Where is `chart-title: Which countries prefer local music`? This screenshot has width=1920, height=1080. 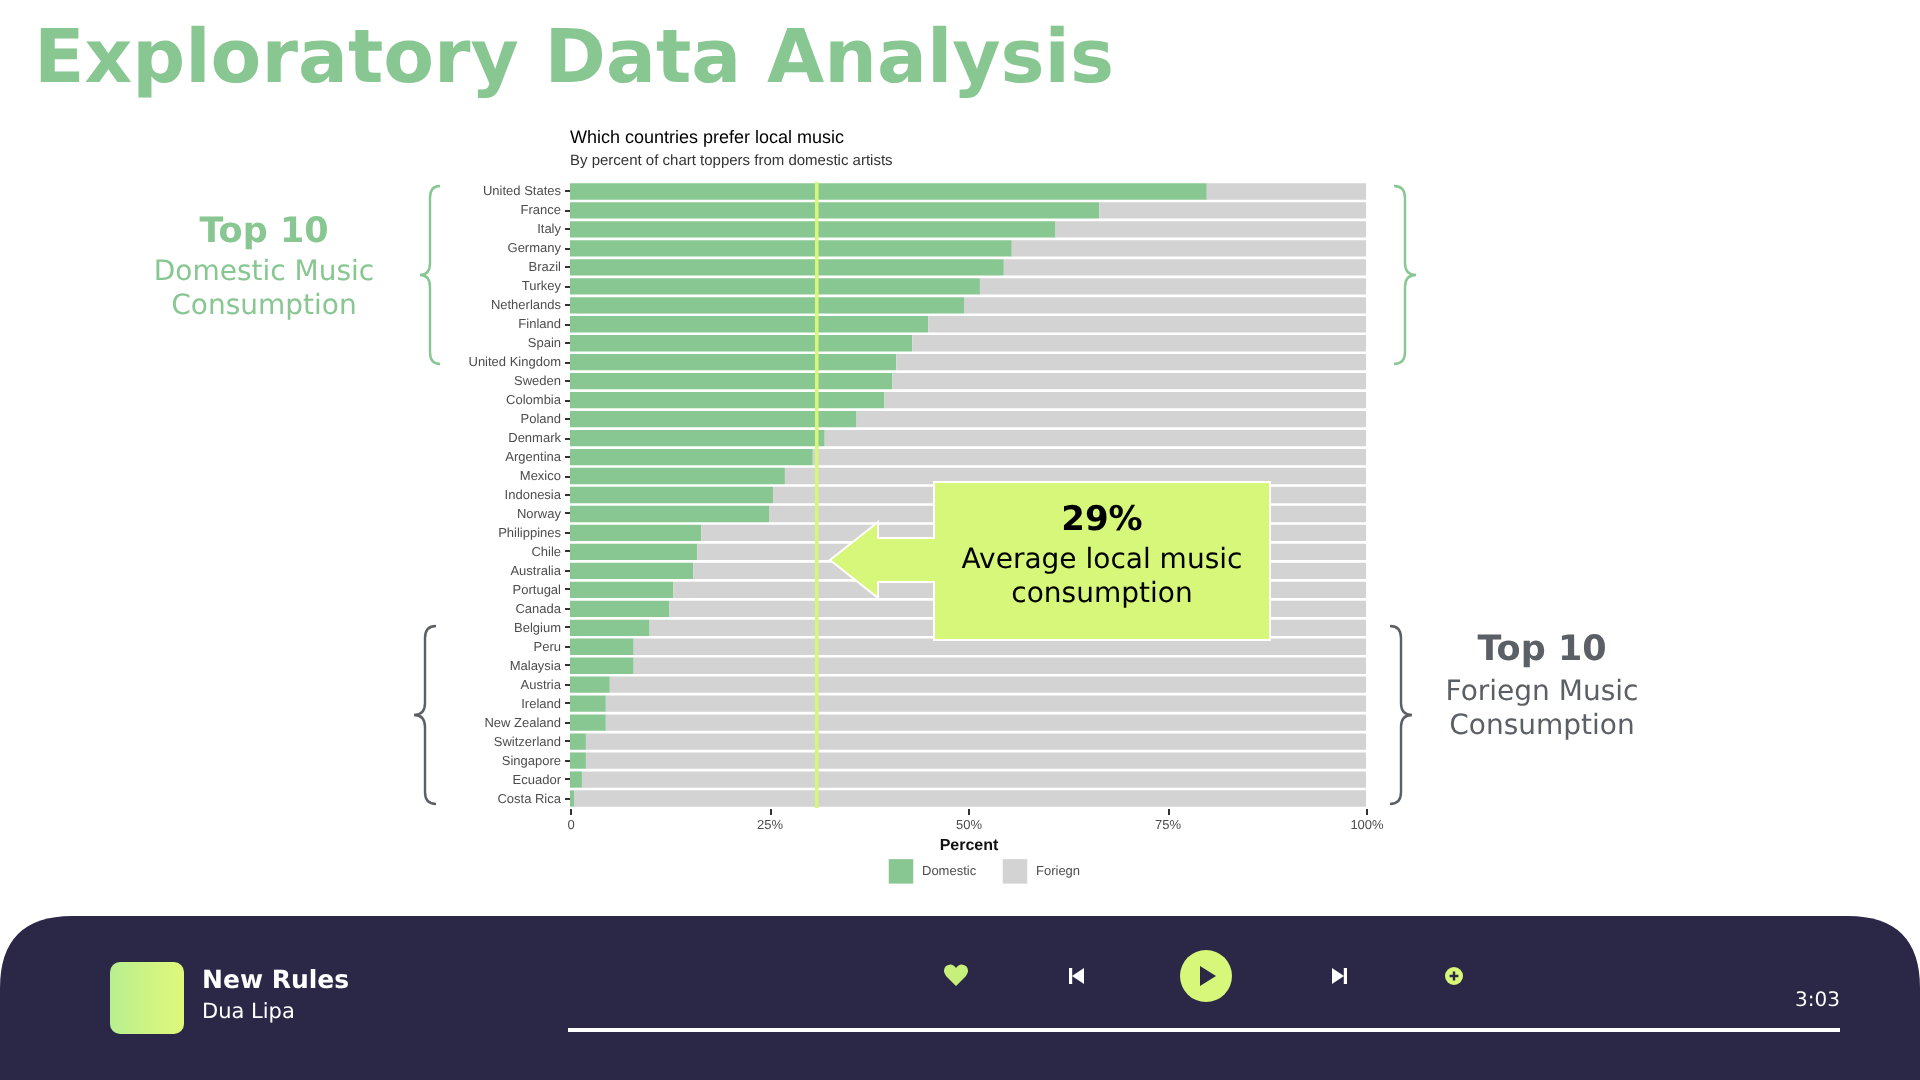
chart-title: Which countries prefer local music is located at coordinates (708, 137).